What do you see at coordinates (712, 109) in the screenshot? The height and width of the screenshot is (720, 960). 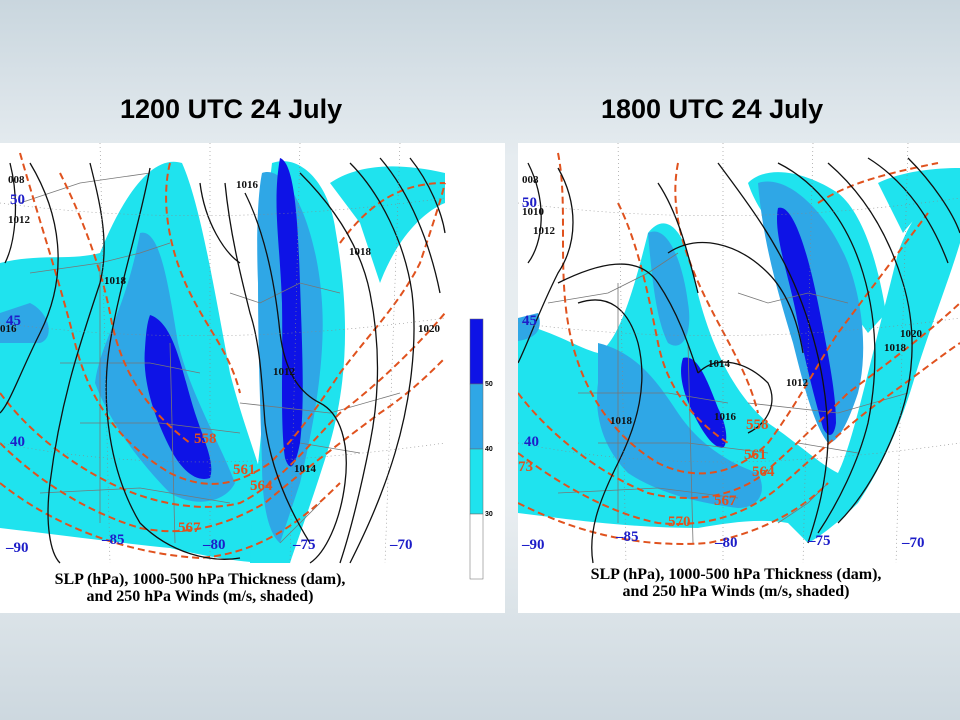 I see `panel-title-1800utc: 1800 UTC 24 July` at bounding box center [712, 109].